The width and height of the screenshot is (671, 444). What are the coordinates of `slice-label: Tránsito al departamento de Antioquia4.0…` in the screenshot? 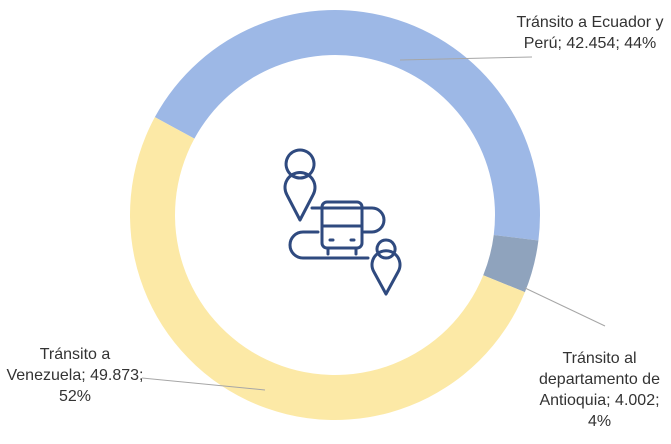 It's located at (599, 390).